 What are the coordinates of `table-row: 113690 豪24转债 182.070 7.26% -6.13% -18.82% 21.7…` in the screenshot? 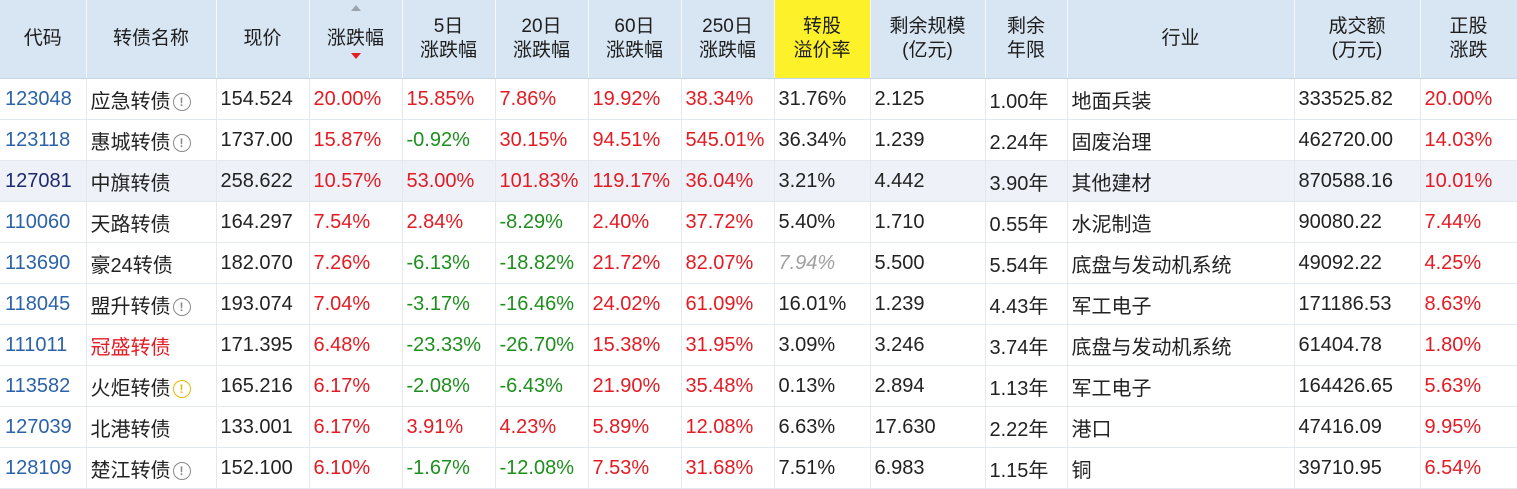 It's located at (758, 263).